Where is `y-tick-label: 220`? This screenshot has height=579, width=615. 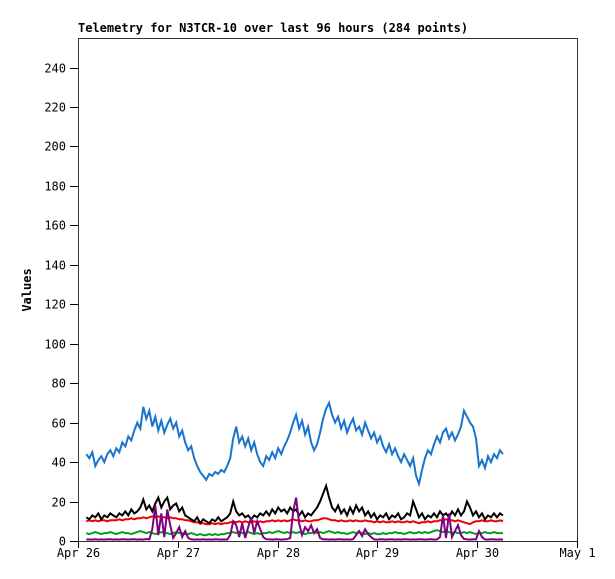
y-tick-label: 220 is located at coordinates (55, 108).